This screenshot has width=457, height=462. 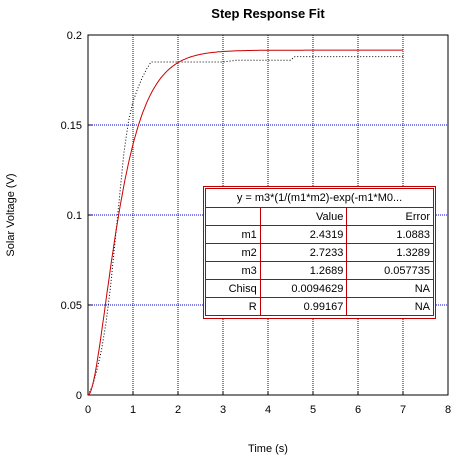 I want to click on x-tick-labels: 0 1 2 3 4 5 6 7 8, so click(x=268, y=410).